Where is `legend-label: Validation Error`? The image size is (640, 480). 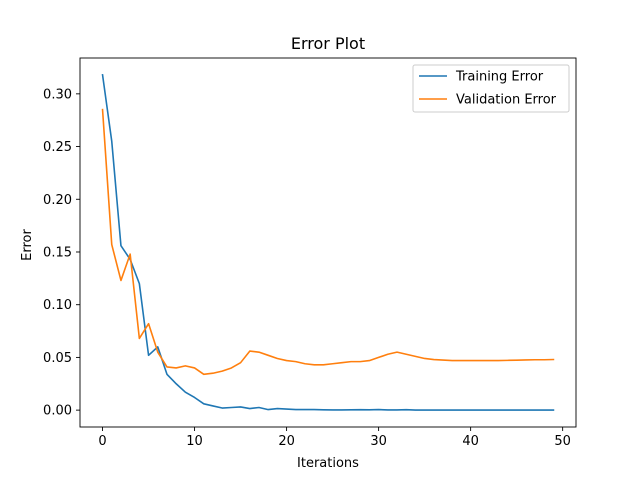 legend-label: Validation Error is located at coordinates (506, 100).